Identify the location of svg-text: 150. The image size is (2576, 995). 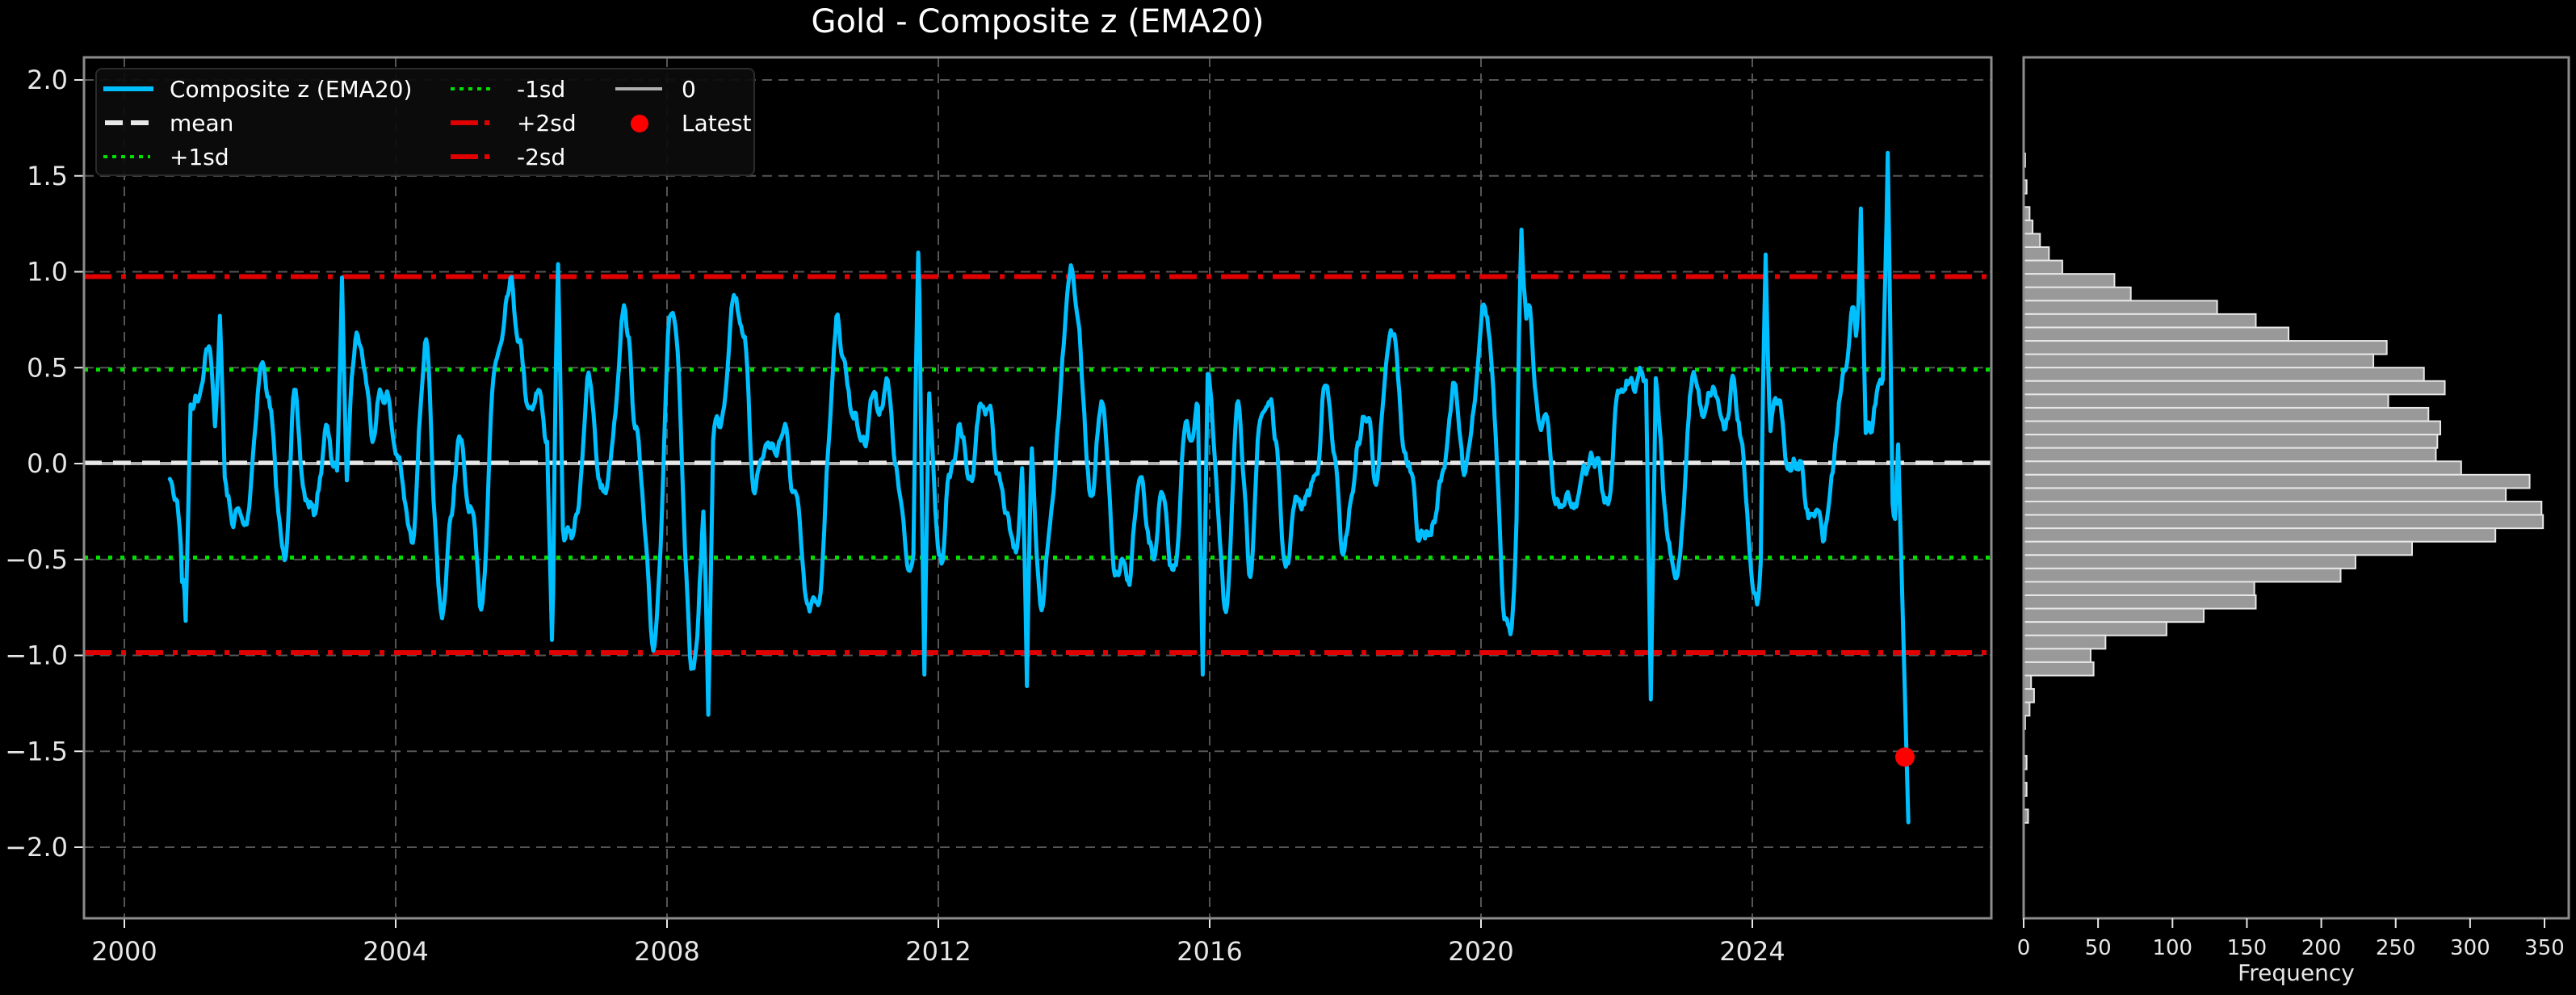
(2247, 948).